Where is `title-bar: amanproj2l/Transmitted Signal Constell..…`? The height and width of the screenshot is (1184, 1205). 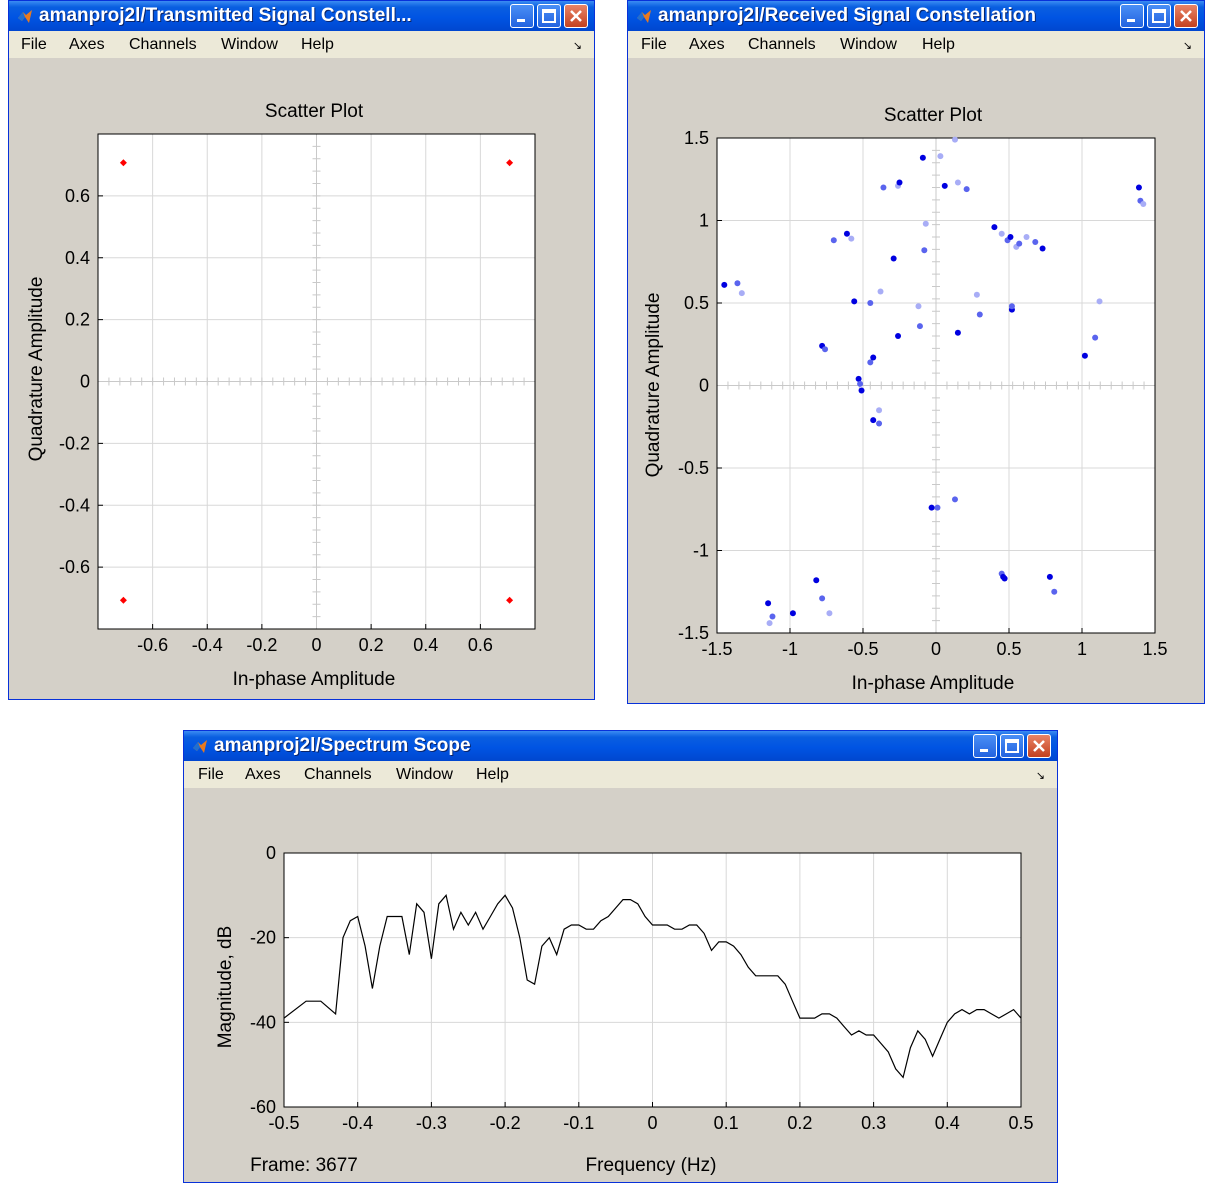 title-bar: amanproj2l/Transmitted Signal Constell..… is located at coordinates (301, 16).